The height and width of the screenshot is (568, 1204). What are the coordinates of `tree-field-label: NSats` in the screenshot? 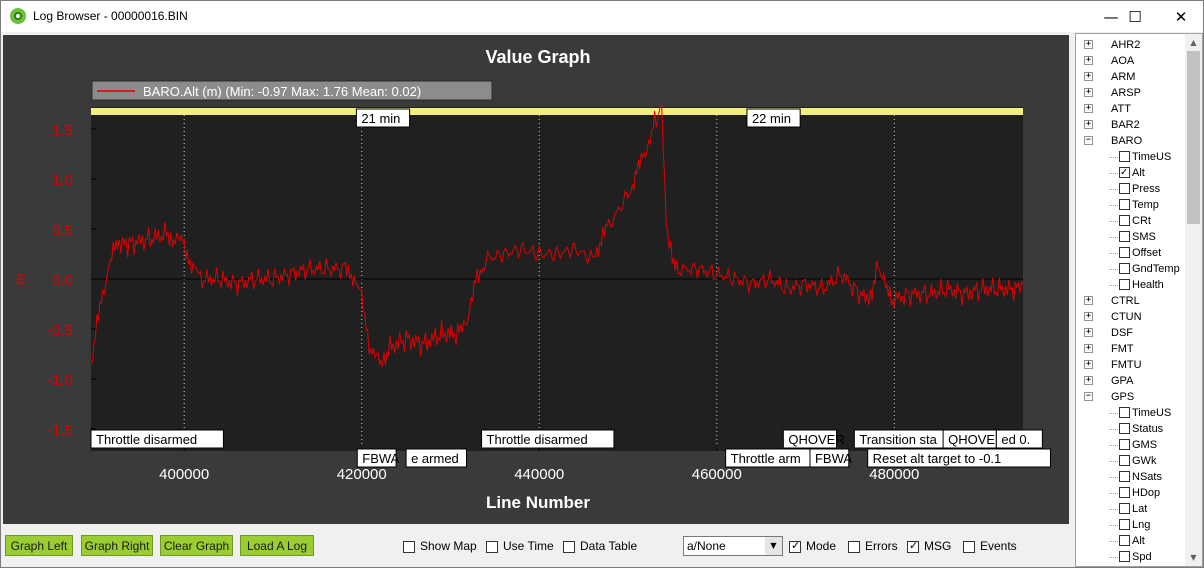 It's located at (1147, 477).